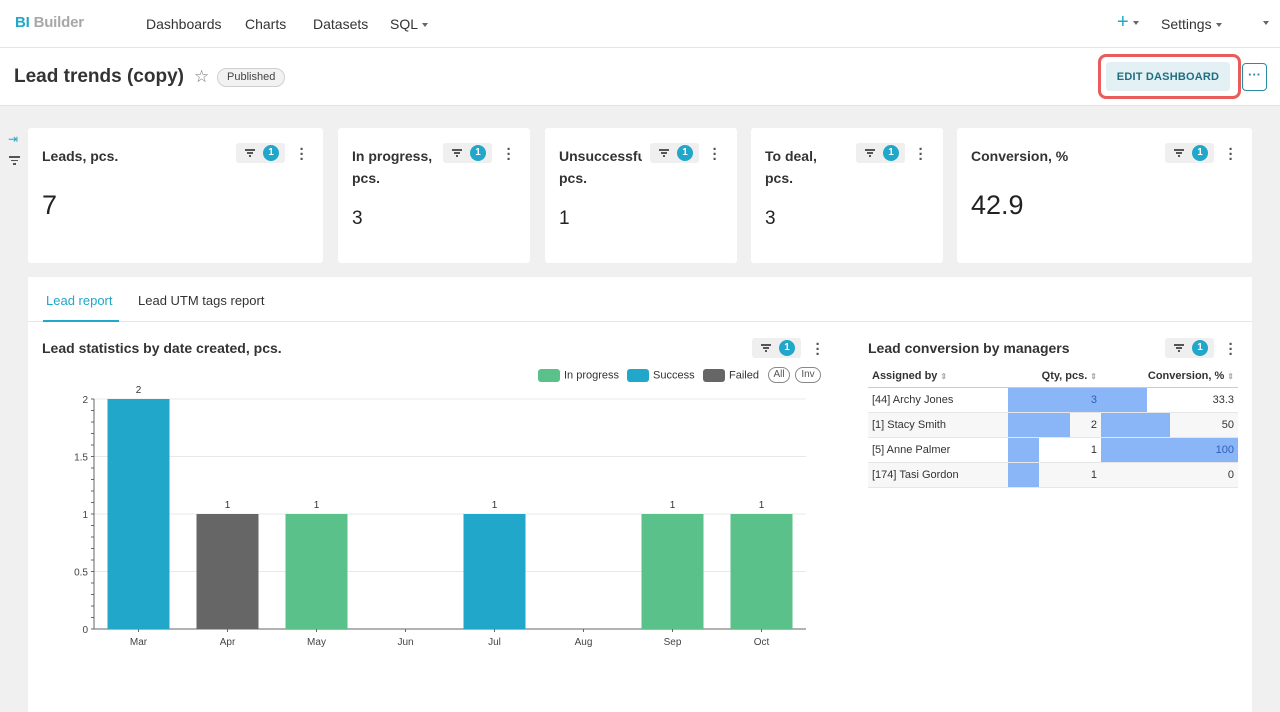 Image resolution: width=1280 pixels, height=712 pixels. What do you see at coordinates (79, 300) in the screenshot?
I see `tab-lead-report: Lead report` at bounding box center [79, 300].